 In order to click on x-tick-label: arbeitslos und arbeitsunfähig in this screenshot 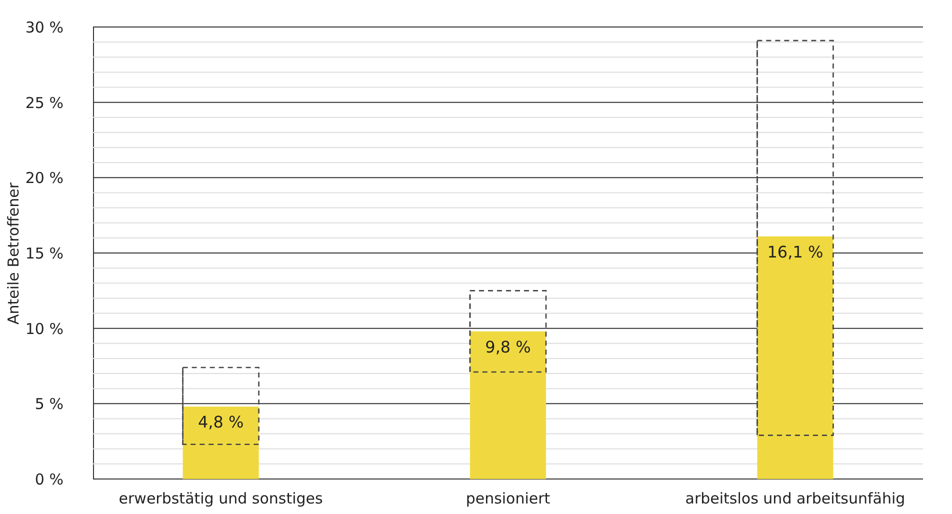, I will do `click(795, 499)`.